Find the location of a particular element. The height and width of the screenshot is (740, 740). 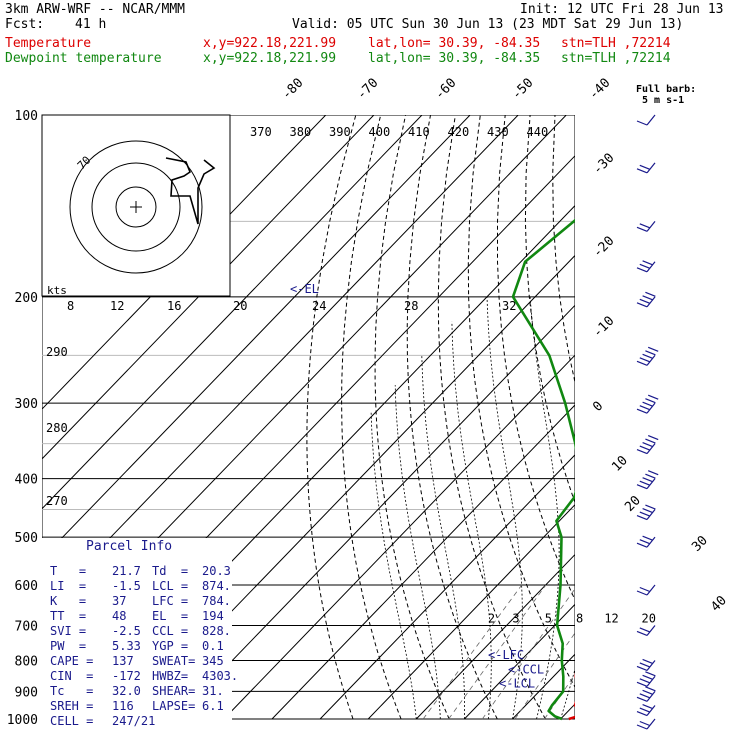

parcel-key: CAPE = is located at coordinates (72, 661).